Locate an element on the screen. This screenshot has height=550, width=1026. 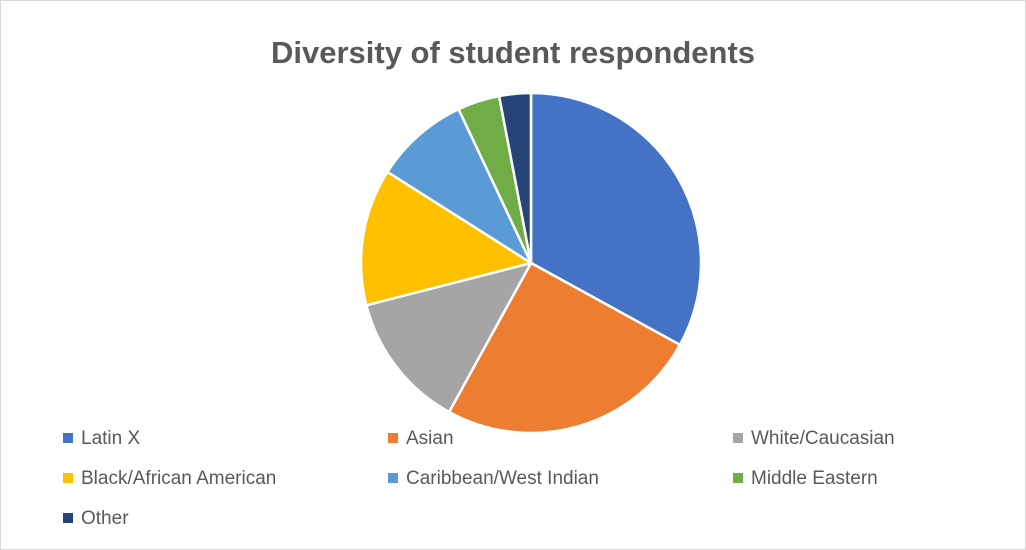
pie-slice-asian is located at coordinates (564, 348).